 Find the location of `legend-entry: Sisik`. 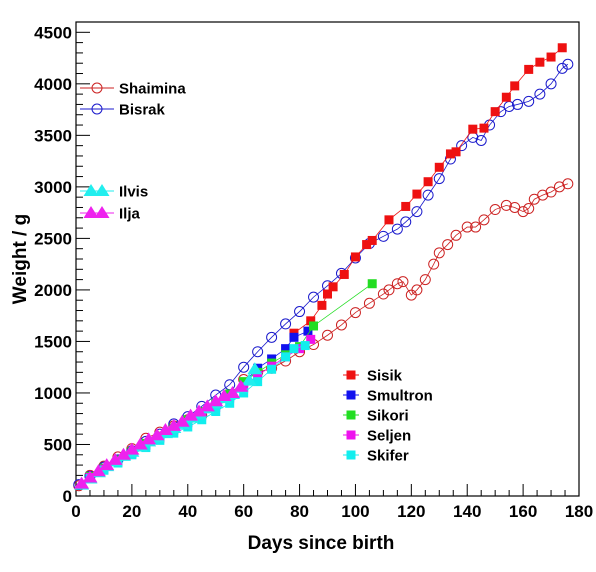

legend-entry: Sisik is located at coordinates (373, 376).